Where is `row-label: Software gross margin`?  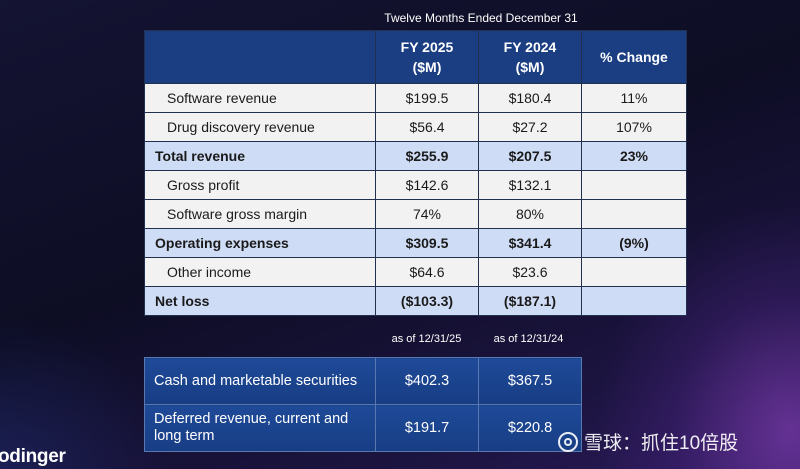 row-label: Software gross margin is located at coordinates (260, 214).